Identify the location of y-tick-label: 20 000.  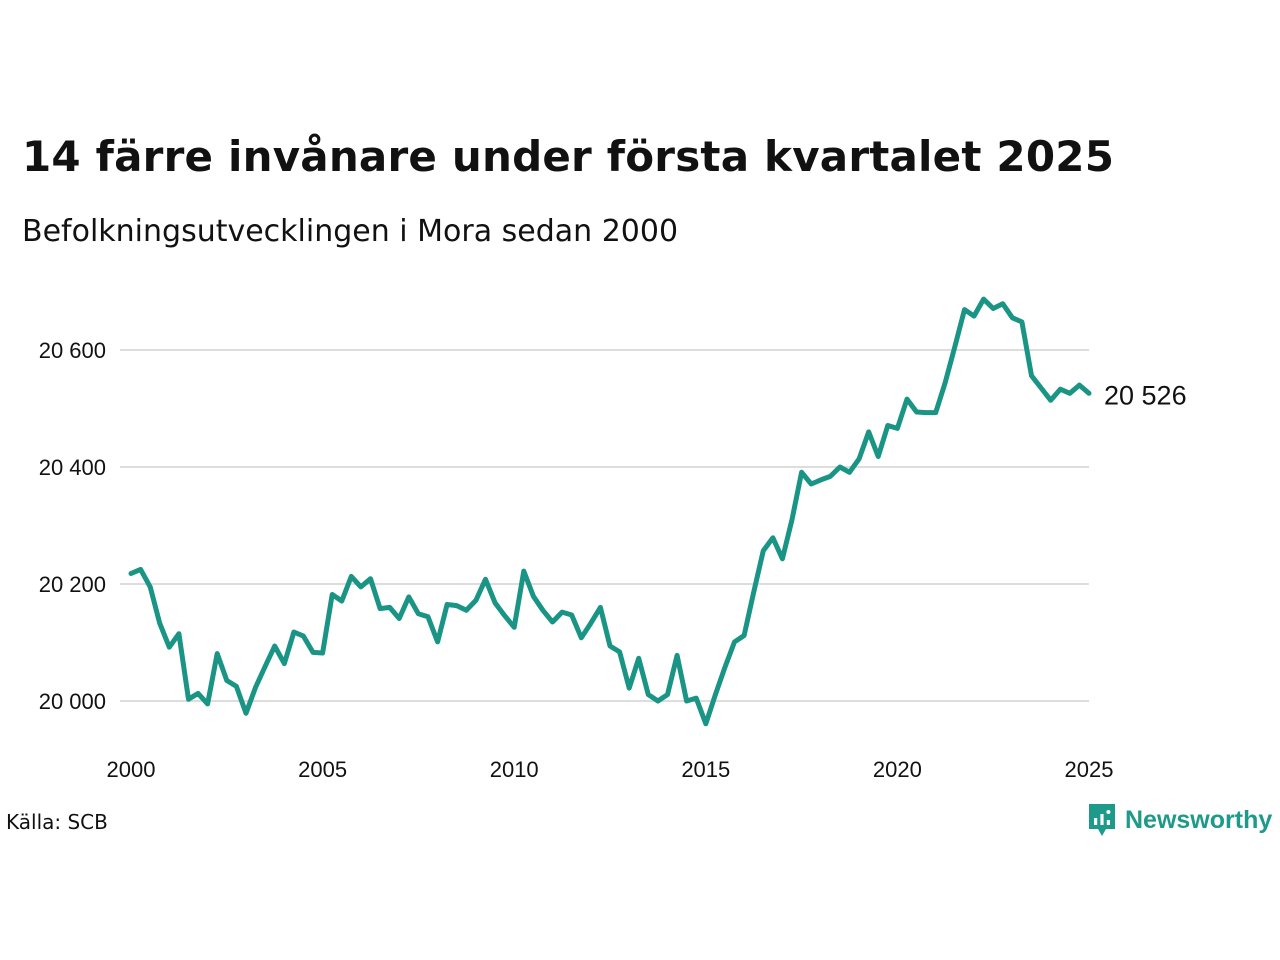
(72, 701).